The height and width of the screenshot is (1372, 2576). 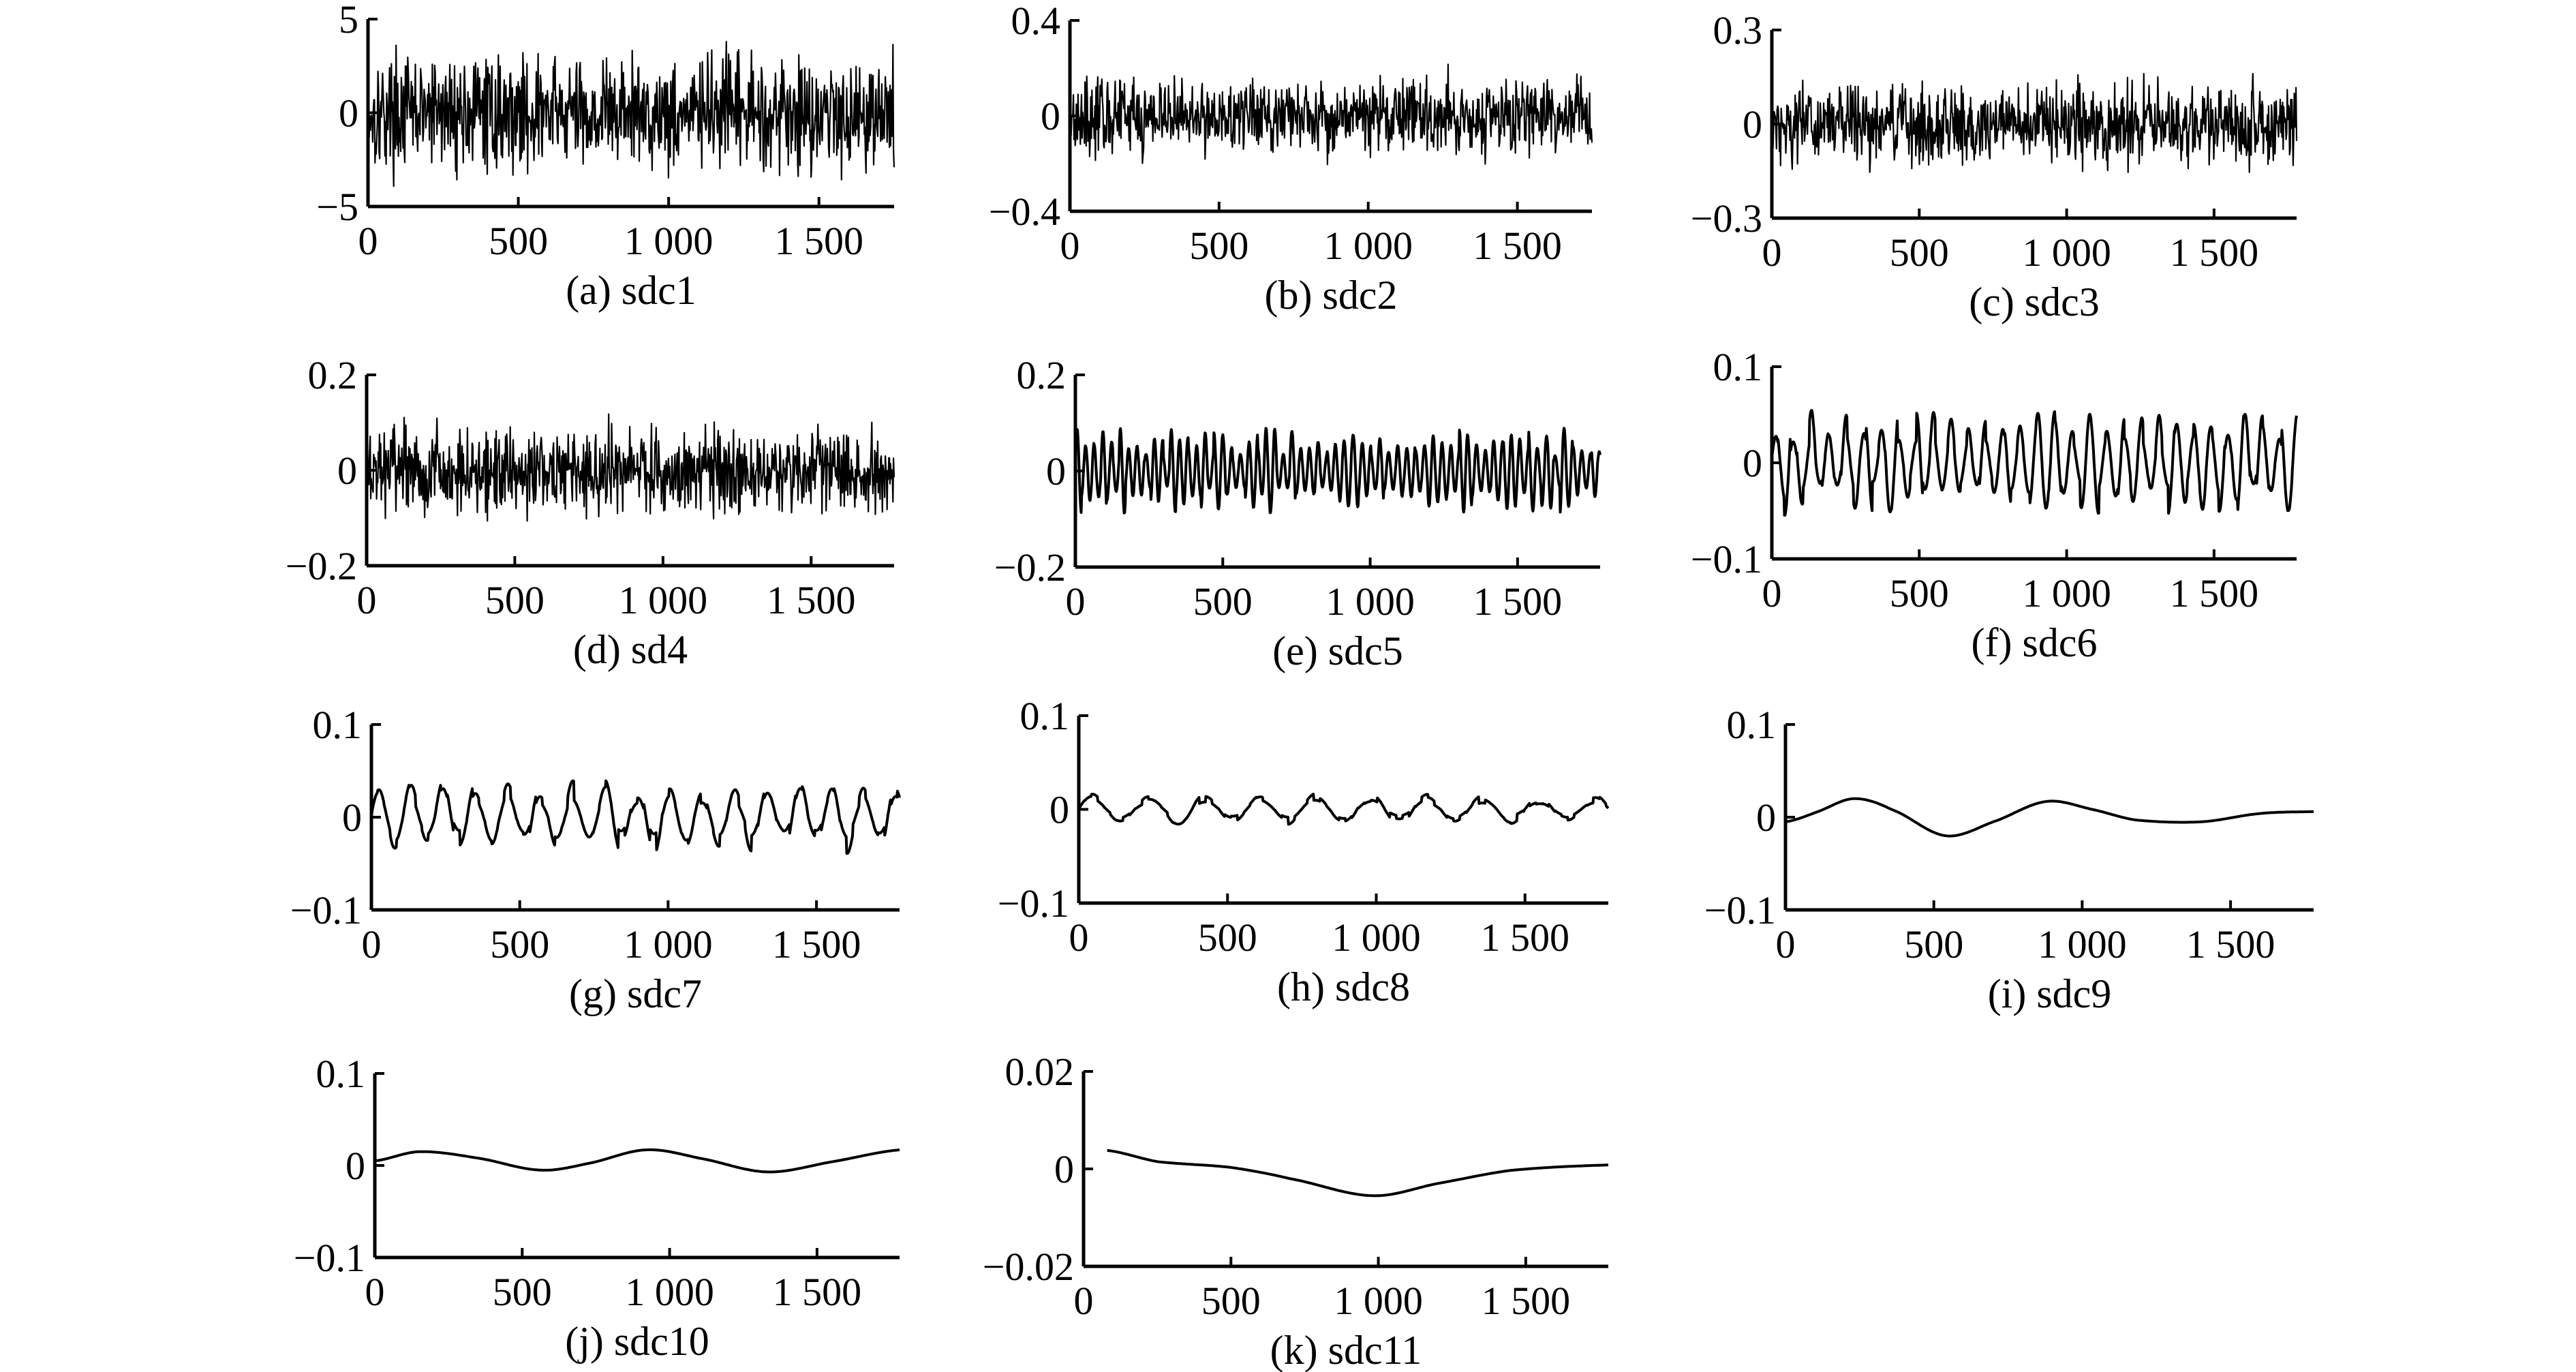 What do you see at coordinates (2009, 859) in the screenshot?
I see `subplot: 0 500 1 000 1 500−0.100.1(i) sdc9` at bounding box center [2009, 859].